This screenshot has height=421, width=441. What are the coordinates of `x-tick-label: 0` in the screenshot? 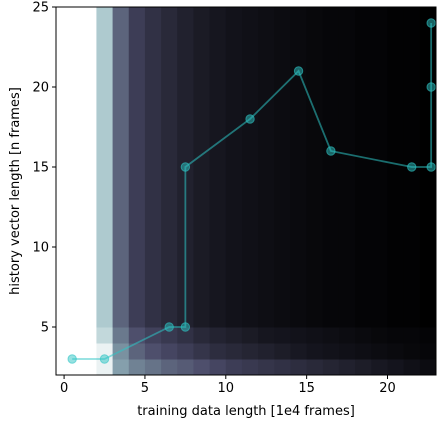 It's located at (64, 388).